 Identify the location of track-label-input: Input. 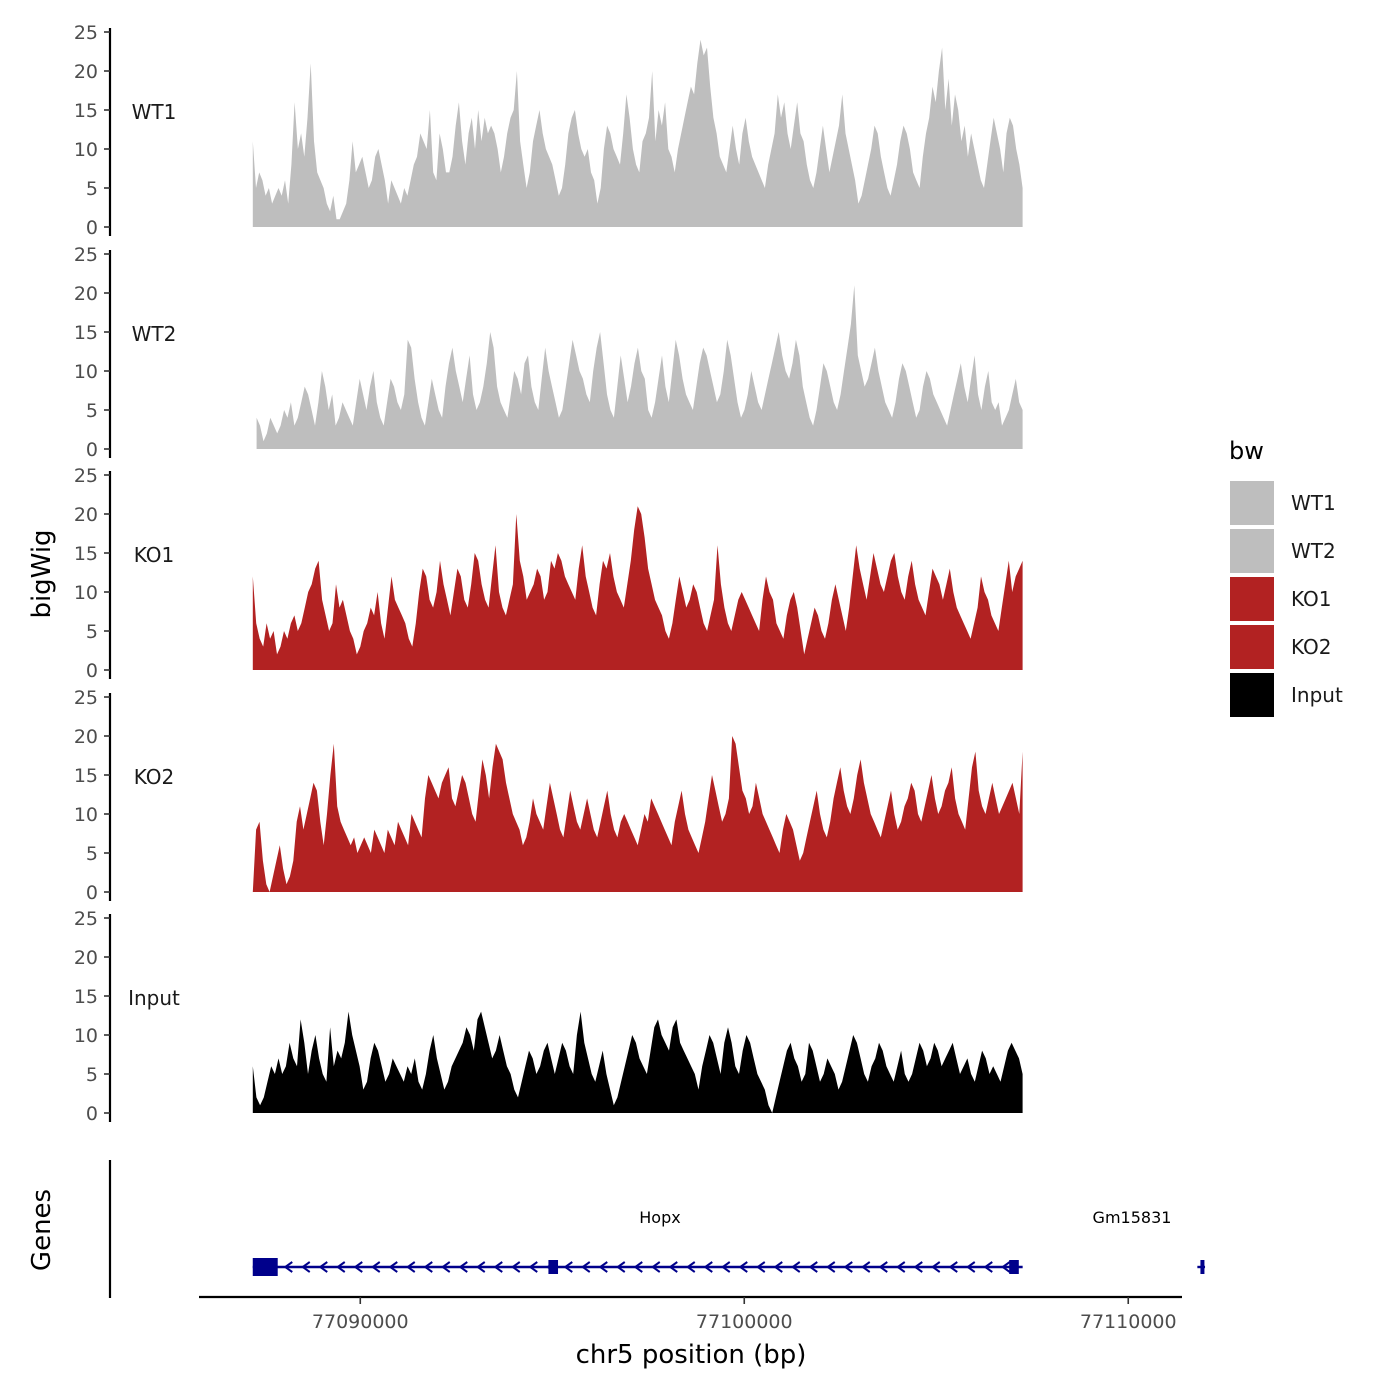
(154, 998).